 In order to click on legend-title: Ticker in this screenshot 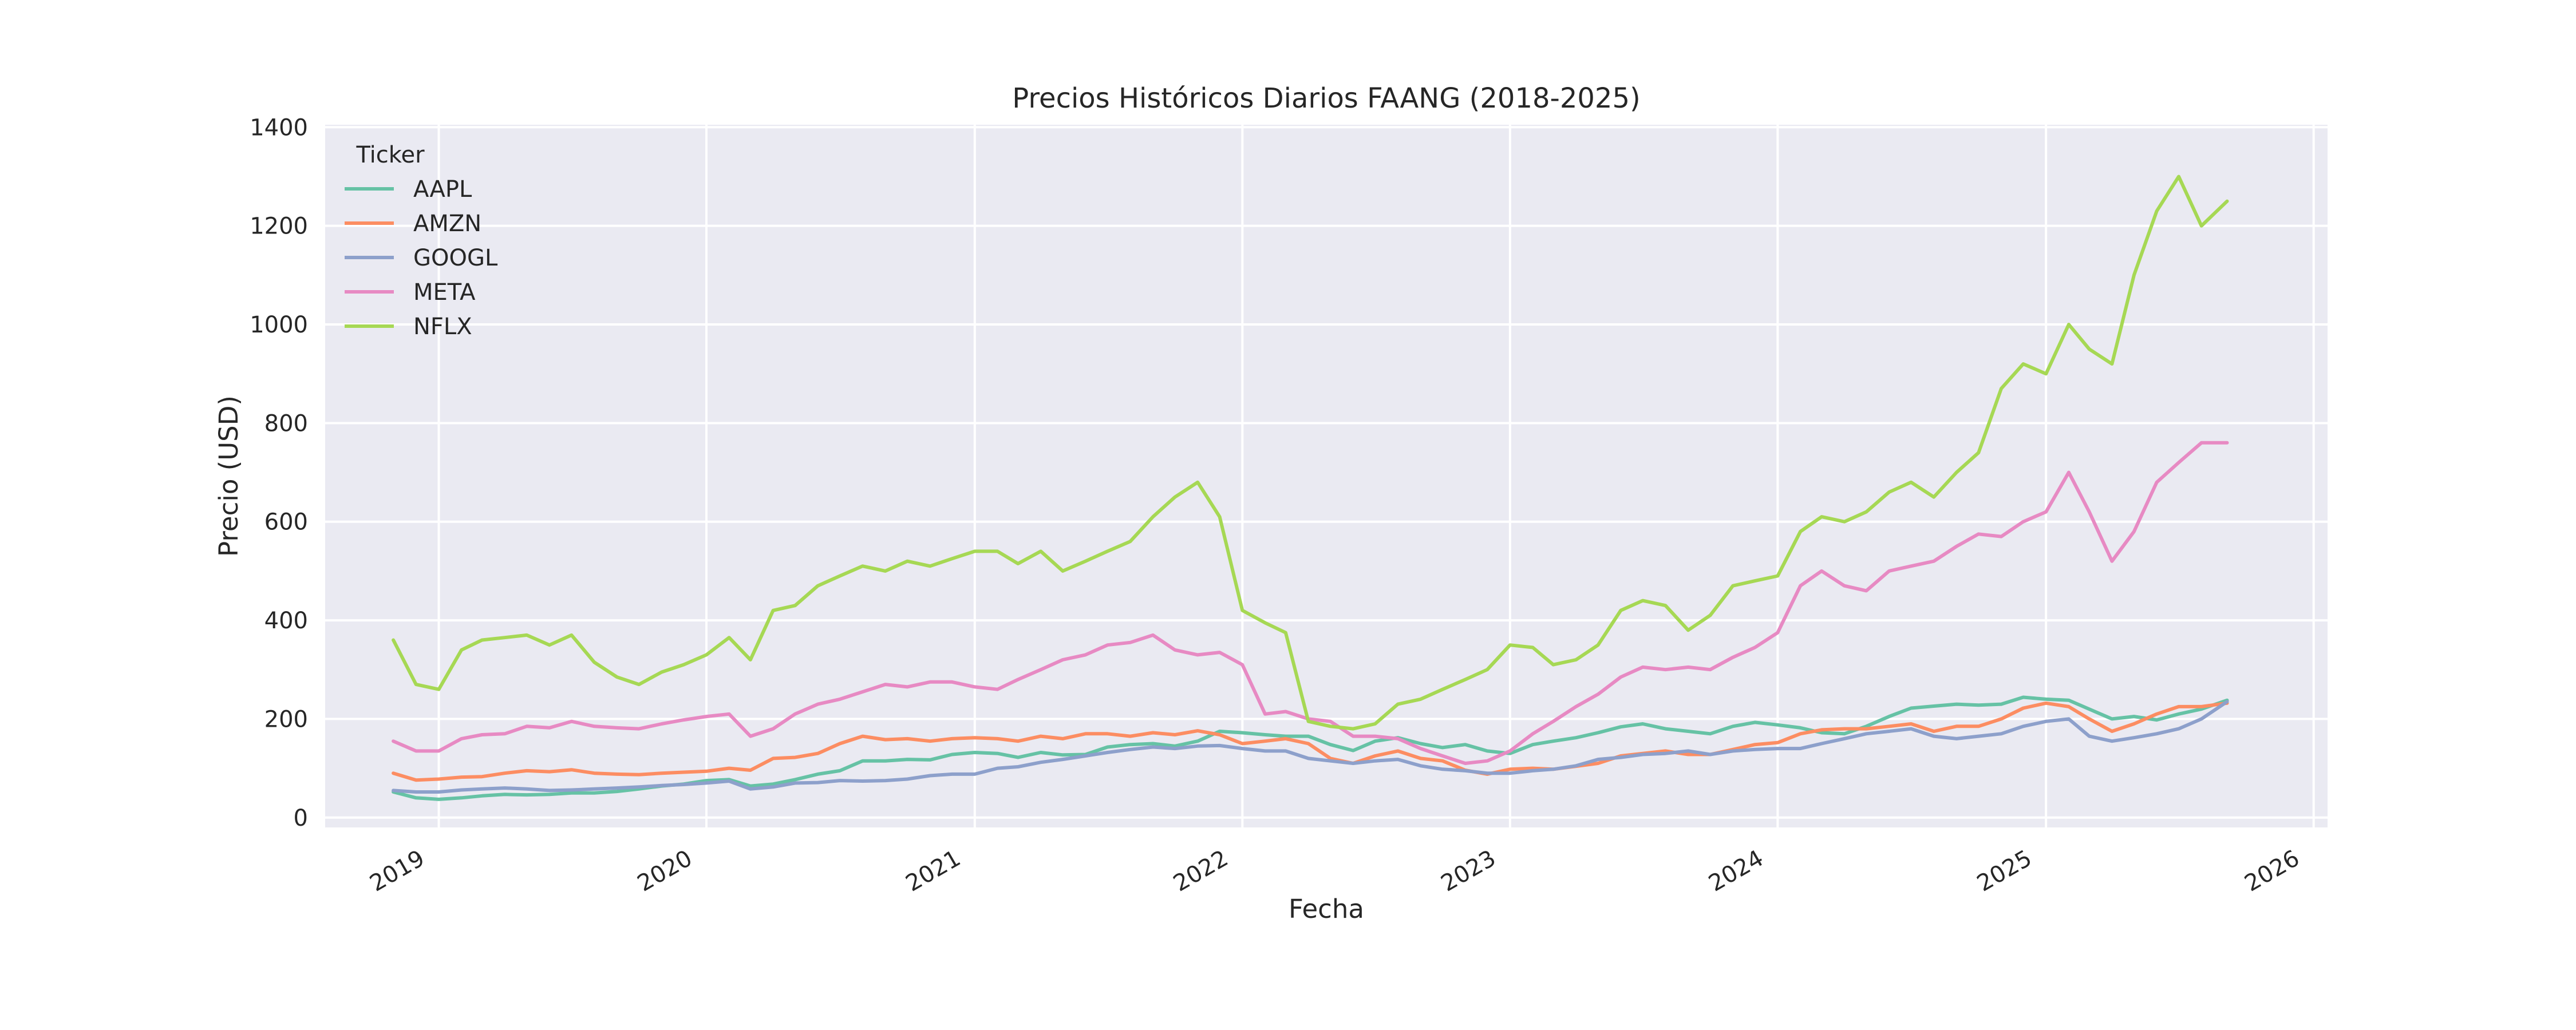, I will do `click(390, 155)`.